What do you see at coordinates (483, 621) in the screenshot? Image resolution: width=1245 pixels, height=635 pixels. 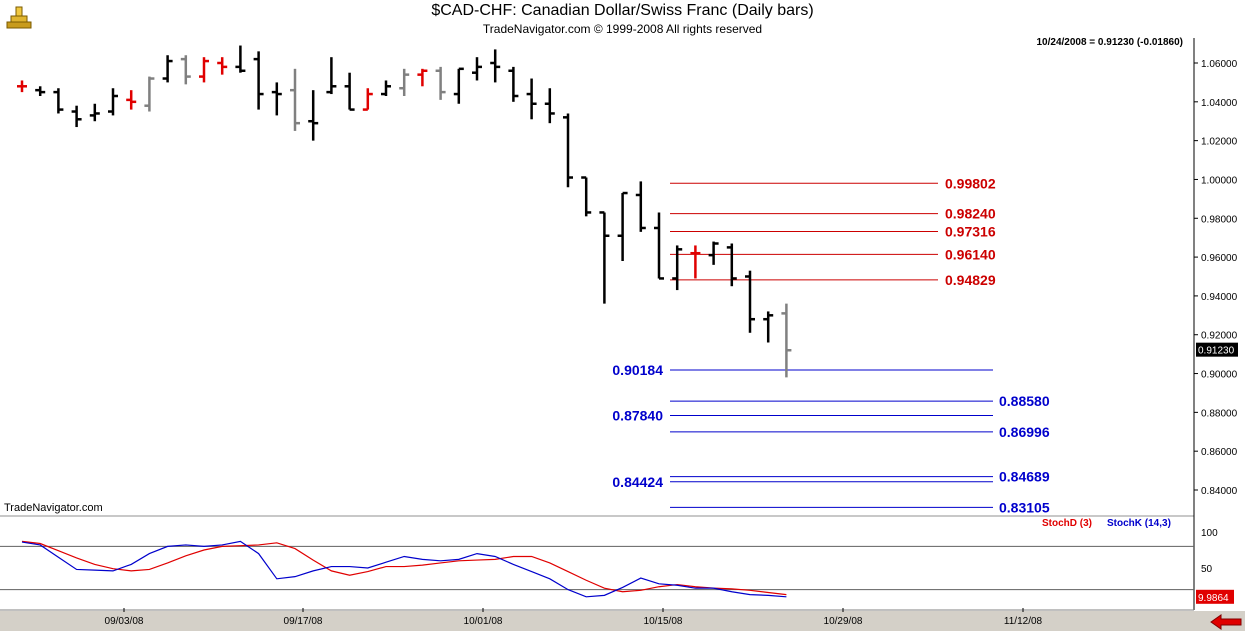 I see `x-tick-label: 10/01/08` at bounding box center [483, 621].